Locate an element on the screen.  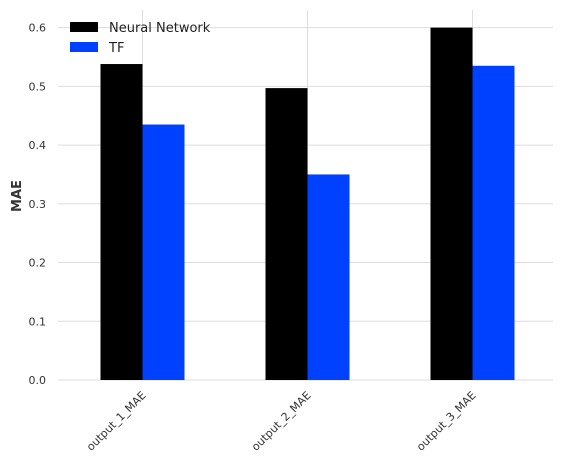
y-tick-label: 0.4 is located at coordinates (38, 145).